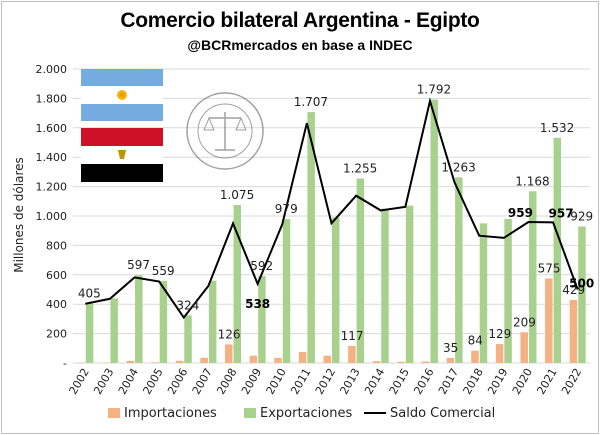  Describe the element at coordinates (475, 341) in the screenshot. I see `data-label: 84` at that location.